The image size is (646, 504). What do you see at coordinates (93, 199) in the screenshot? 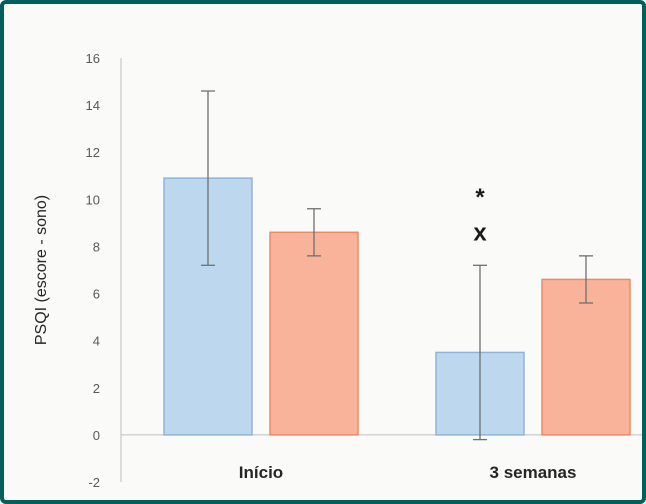
I see `y-tick-label: 10` at bounding box center [93, 199].